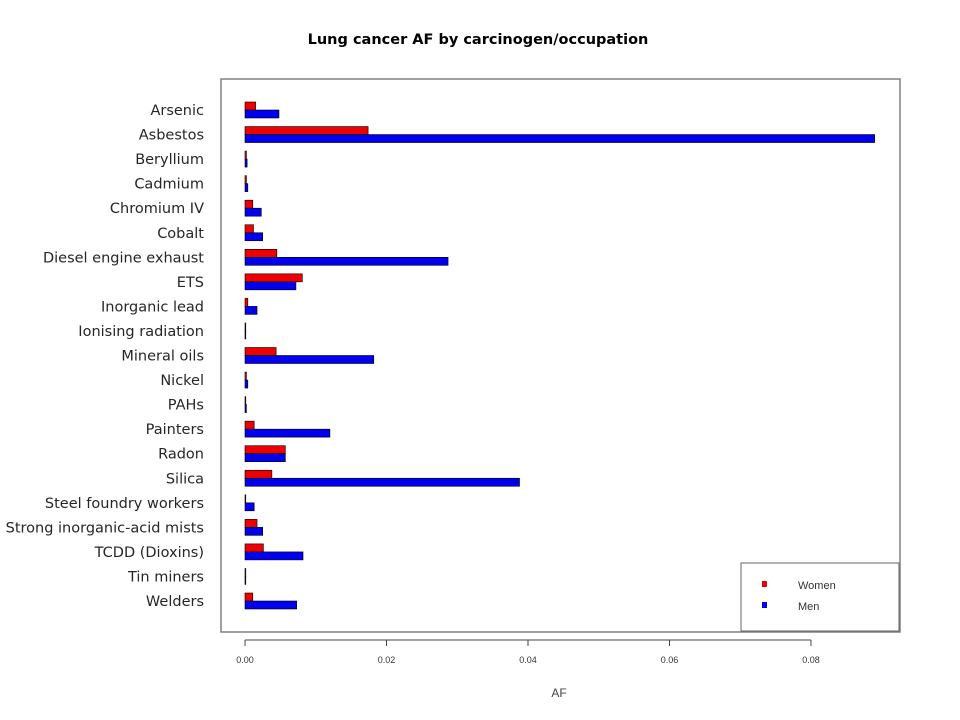  What do you see at coordinates (245, 408) in the screenshot?
I see `bar-men-pahs` at bounding box center [245, 408].